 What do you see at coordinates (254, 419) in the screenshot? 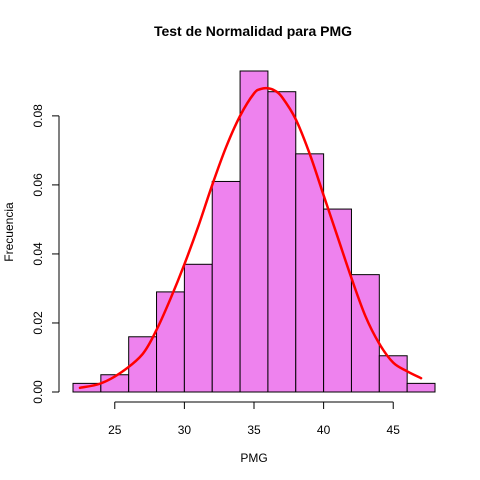
I see `x-axis: 25 30 35 40 45` at bounding box center [254, 419].